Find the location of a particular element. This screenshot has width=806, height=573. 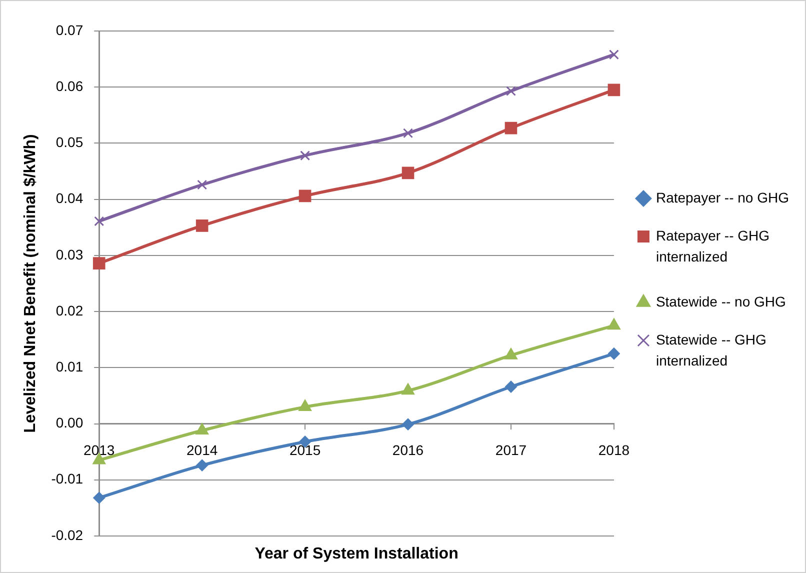

y-tick-label: 0.04 is located at coordinates (70, 198).